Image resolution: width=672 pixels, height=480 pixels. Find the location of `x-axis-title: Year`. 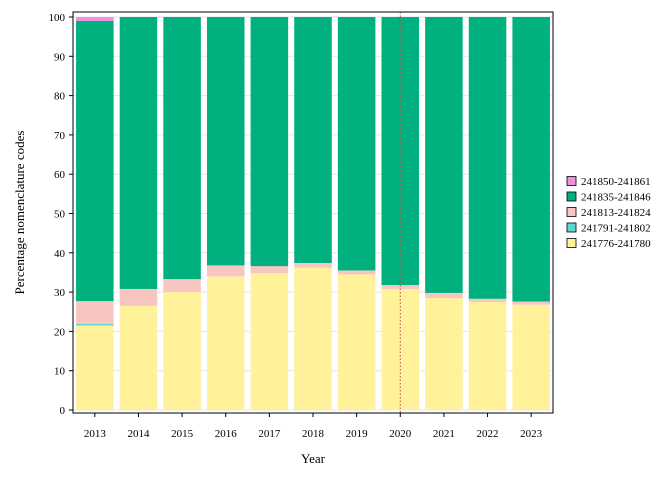

x-axis-title: Year is located at coordinates (313, 458).